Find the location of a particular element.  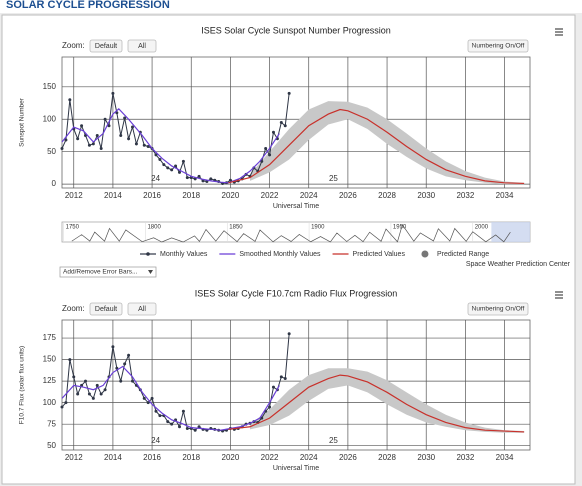

dropdown is located at coordinates (108, 272).